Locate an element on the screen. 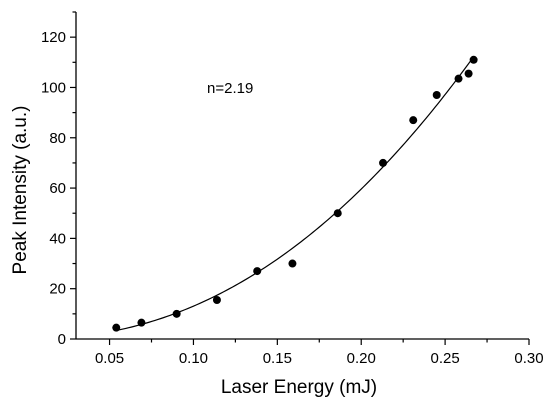  x-tick-label: 0.20 is located at coordinates (361, 358).